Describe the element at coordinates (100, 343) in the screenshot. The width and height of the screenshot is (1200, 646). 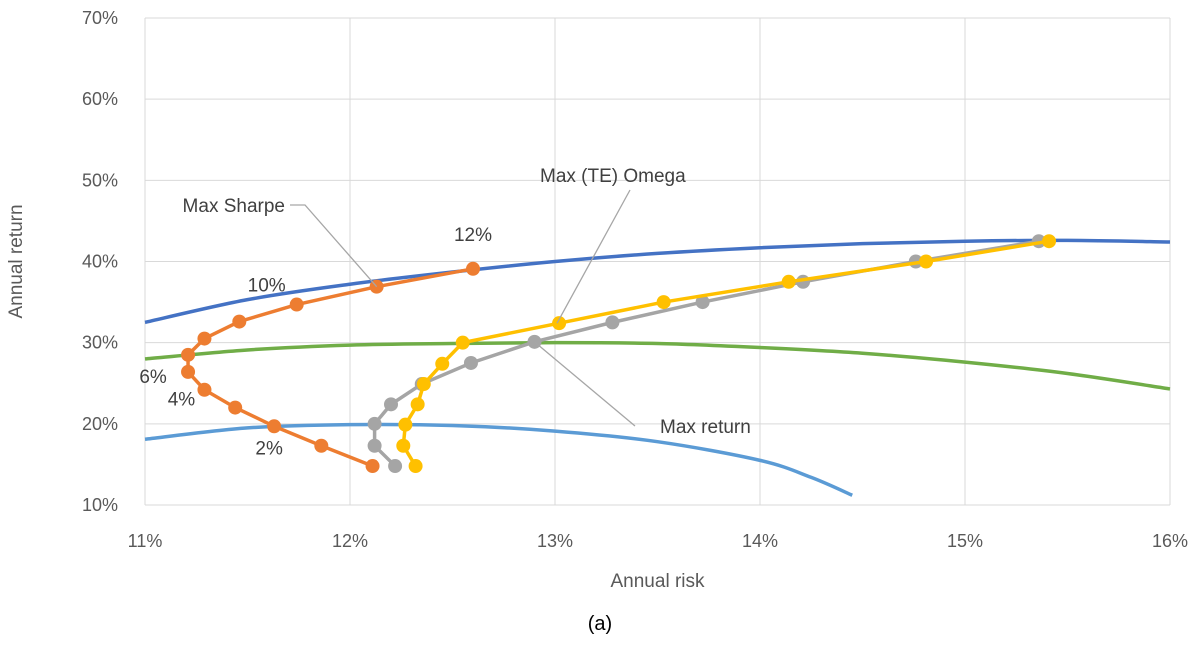
I see `y-tick-label: 30%` at that location.